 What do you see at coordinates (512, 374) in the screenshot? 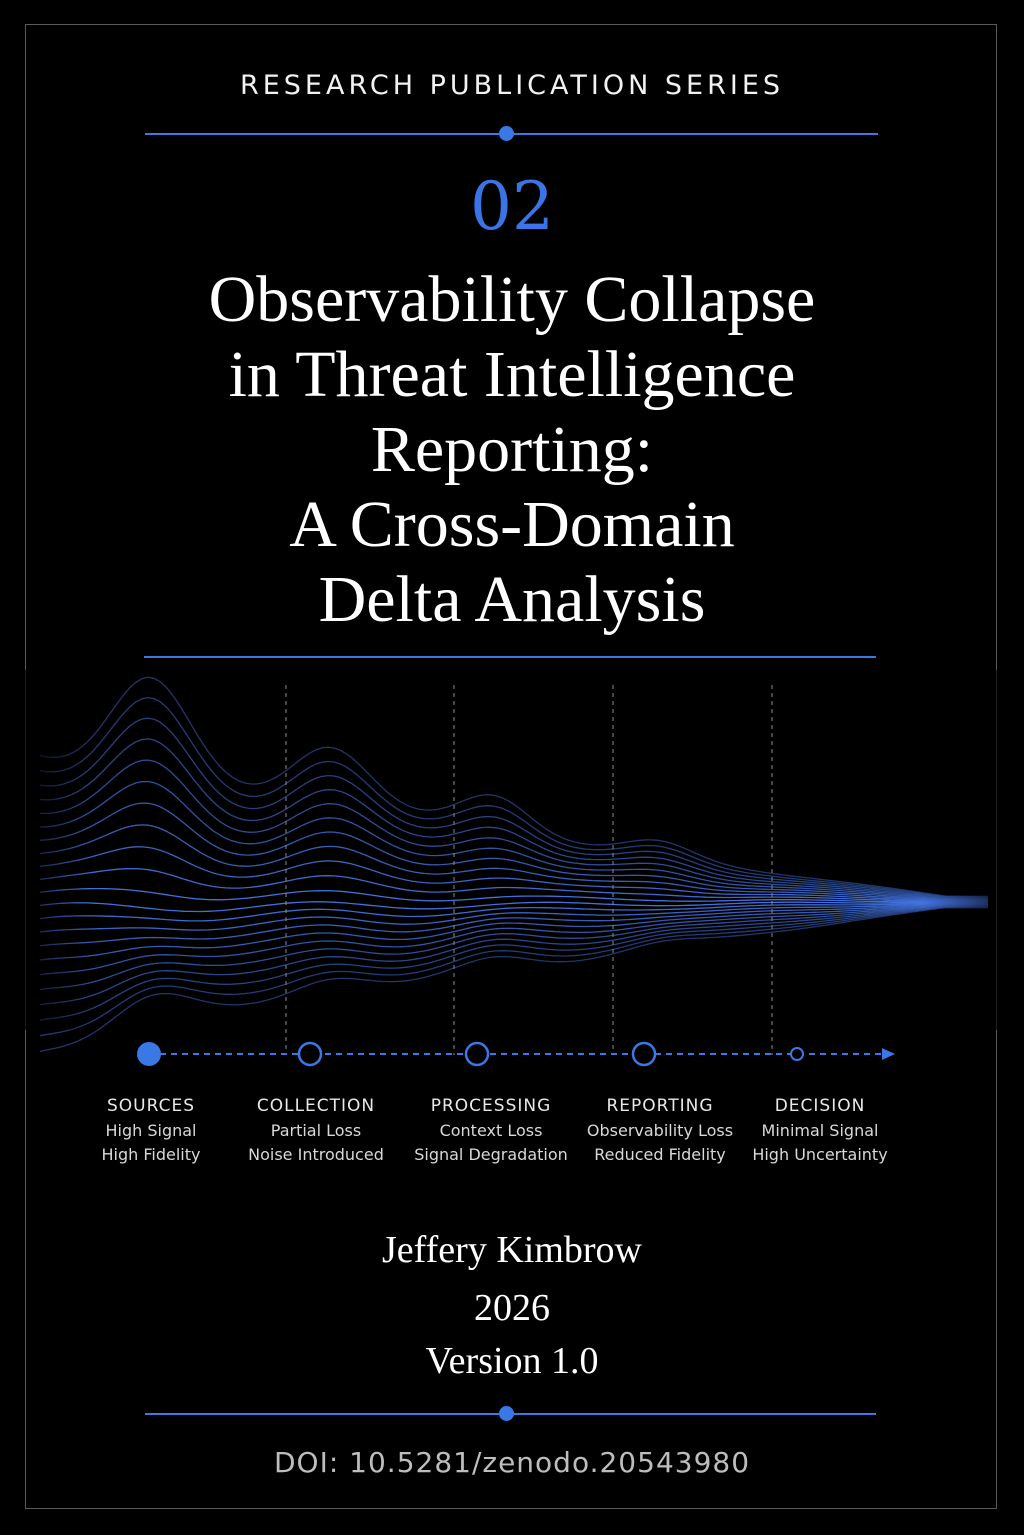
I see `title-line: in Threat Intelligence` at bounding box center [512, 374].